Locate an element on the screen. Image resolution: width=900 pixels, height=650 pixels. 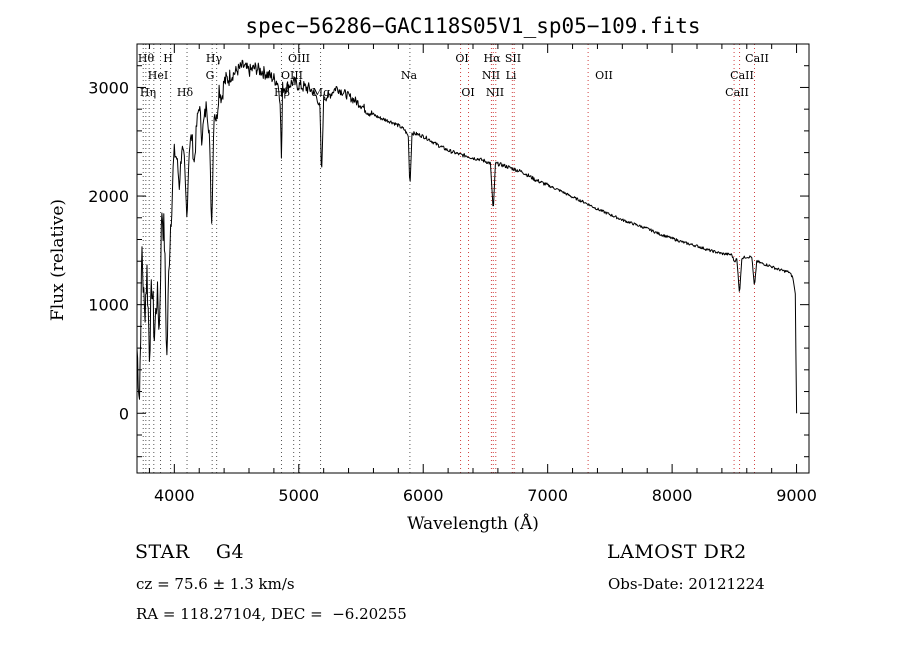
x-tick-label: 6000 is located at coordinates (423, 495).